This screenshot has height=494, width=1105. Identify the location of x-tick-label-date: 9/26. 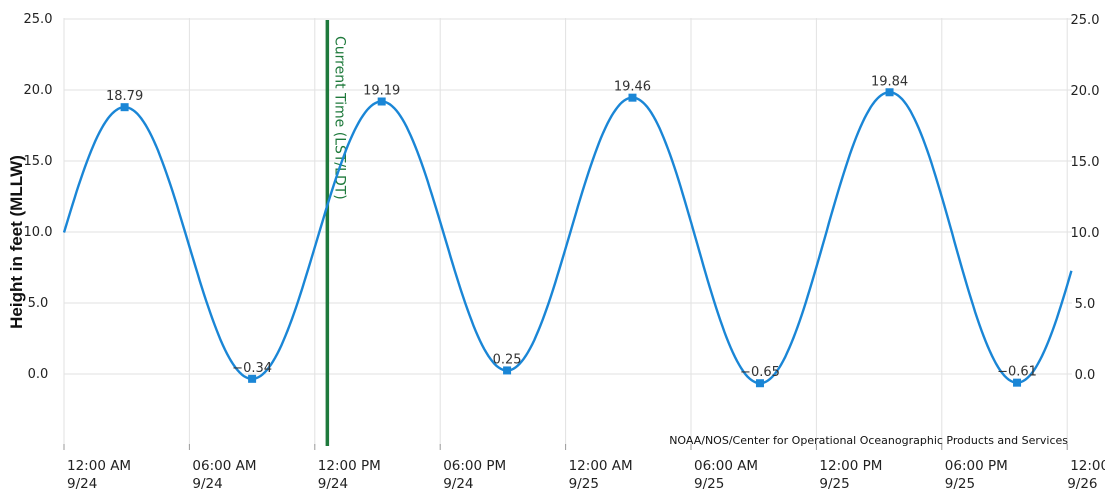
(1082, 484).